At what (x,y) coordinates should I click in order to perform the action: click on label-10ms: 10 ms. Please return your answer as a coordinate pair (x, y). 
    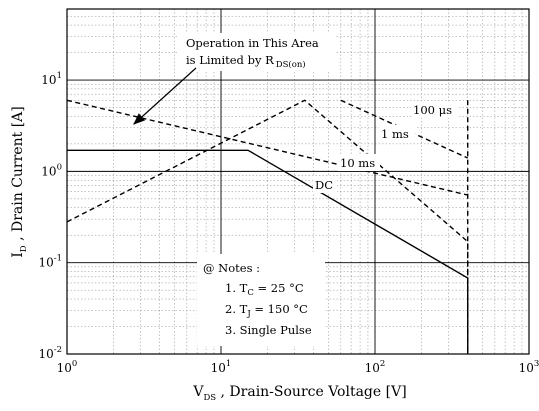
    Looking at the image, I should click on (357, 163).